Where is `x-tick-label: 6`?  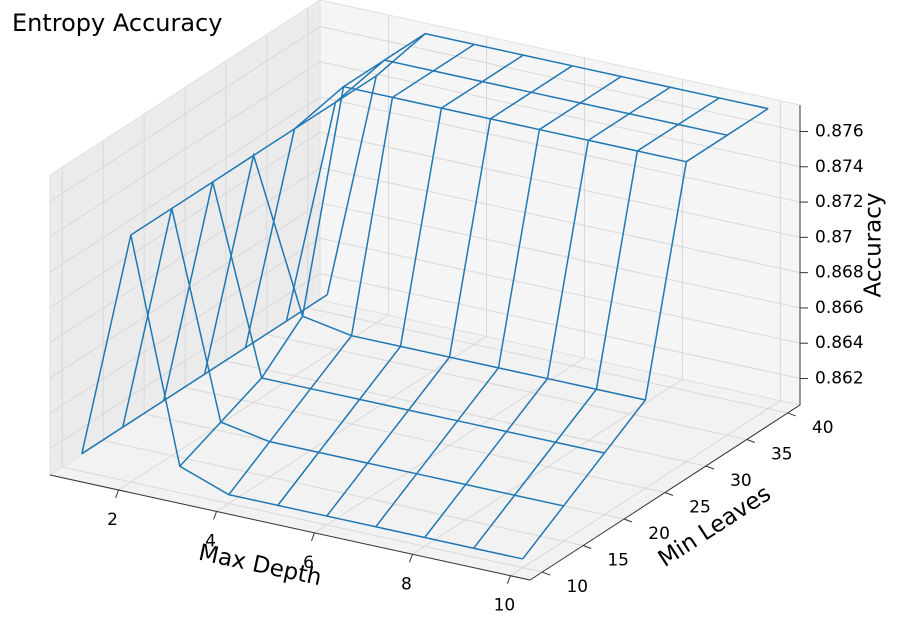 x-tick-label: 6 is located at coordinates (308, 563).